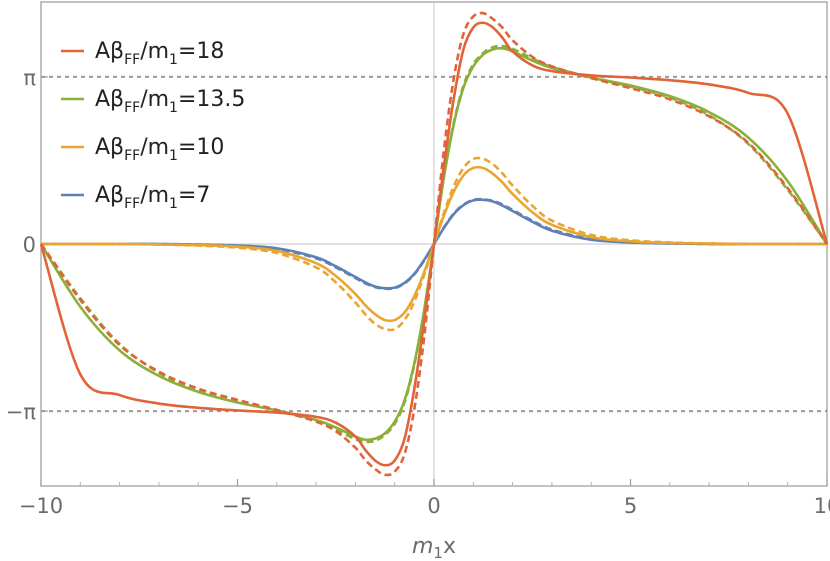 The width and height of the screenshot is (830, 561). Describe the element at coordinates (822, 506) in the screenshot. I see `x-tick-label-4: 10` at that location.